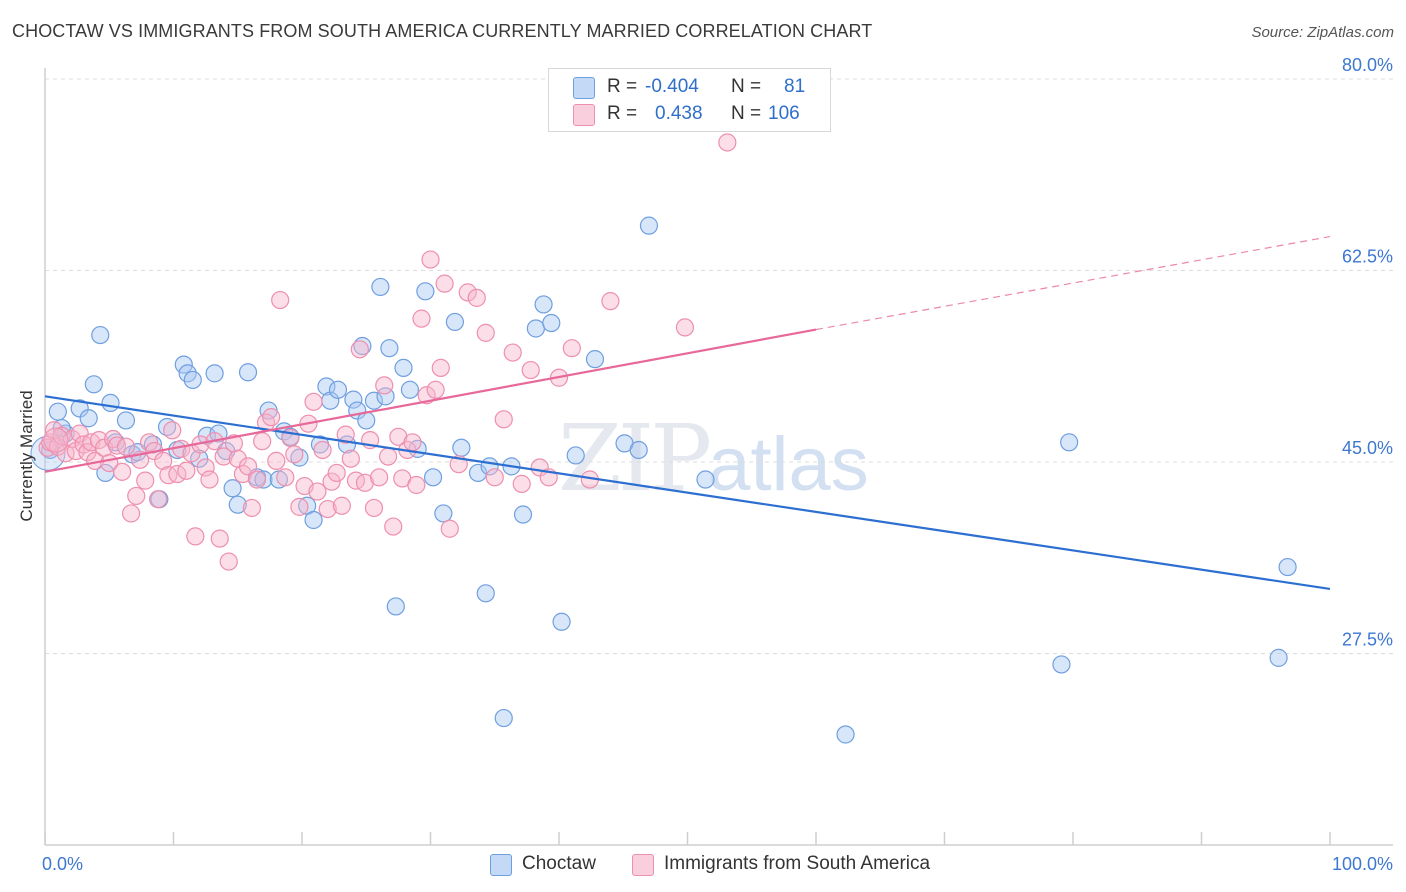 The height and width of the screenshot is (892, 1406). Describe the element at coordinates (1367, 352) in the screenshot. I see `y-tick-labels: 27.5% 45.0% 62.5% 80.0%` at that location.